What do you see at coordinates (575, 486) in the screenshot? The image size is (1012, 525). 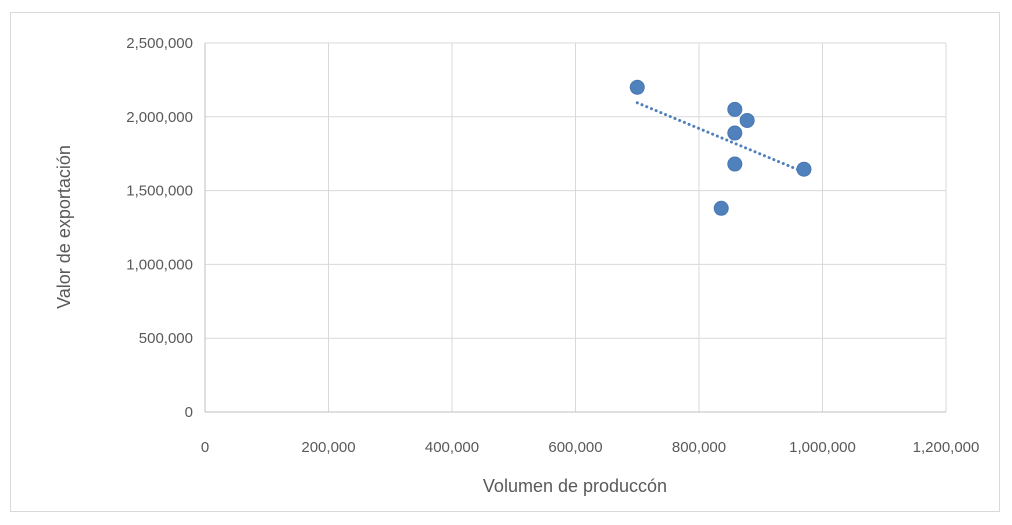 I see `x-axis-title: Volumen de produccón` at bounding box center [575, 486].